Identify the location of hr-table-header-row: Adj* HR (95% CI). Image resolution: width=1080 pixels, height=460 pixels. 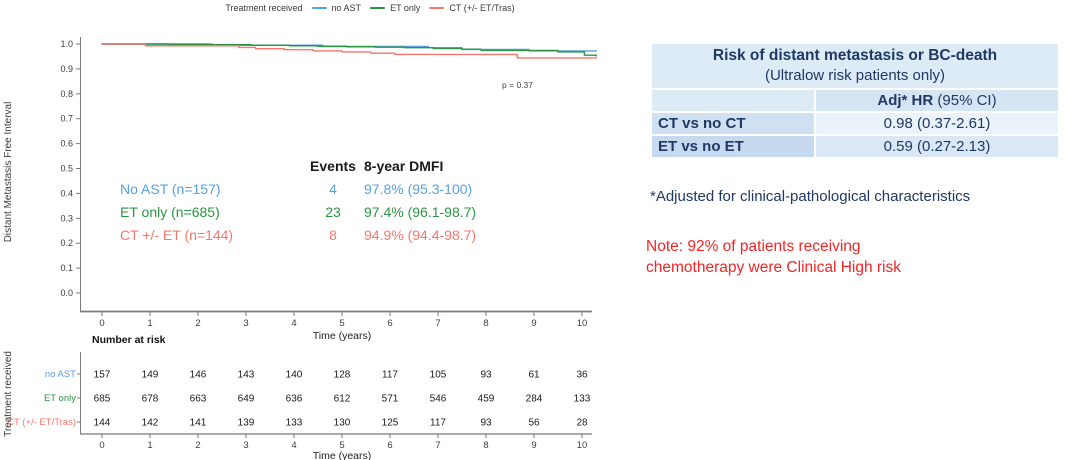
(855, 100).